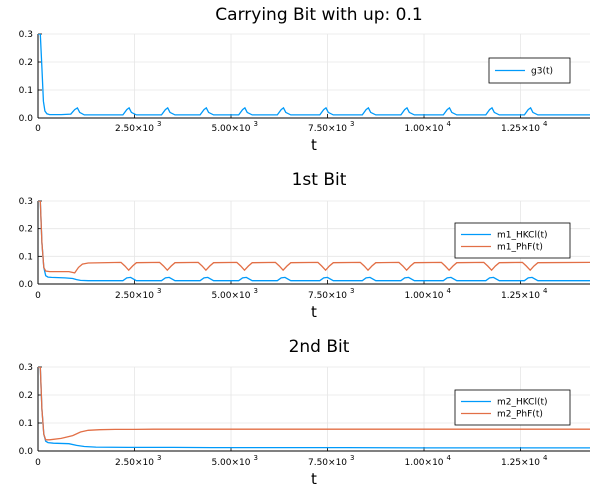 The height and width of the screenshot is (500, 600). I want to click on legend-label-1: m2_HKCl(t), so click(522, 403).